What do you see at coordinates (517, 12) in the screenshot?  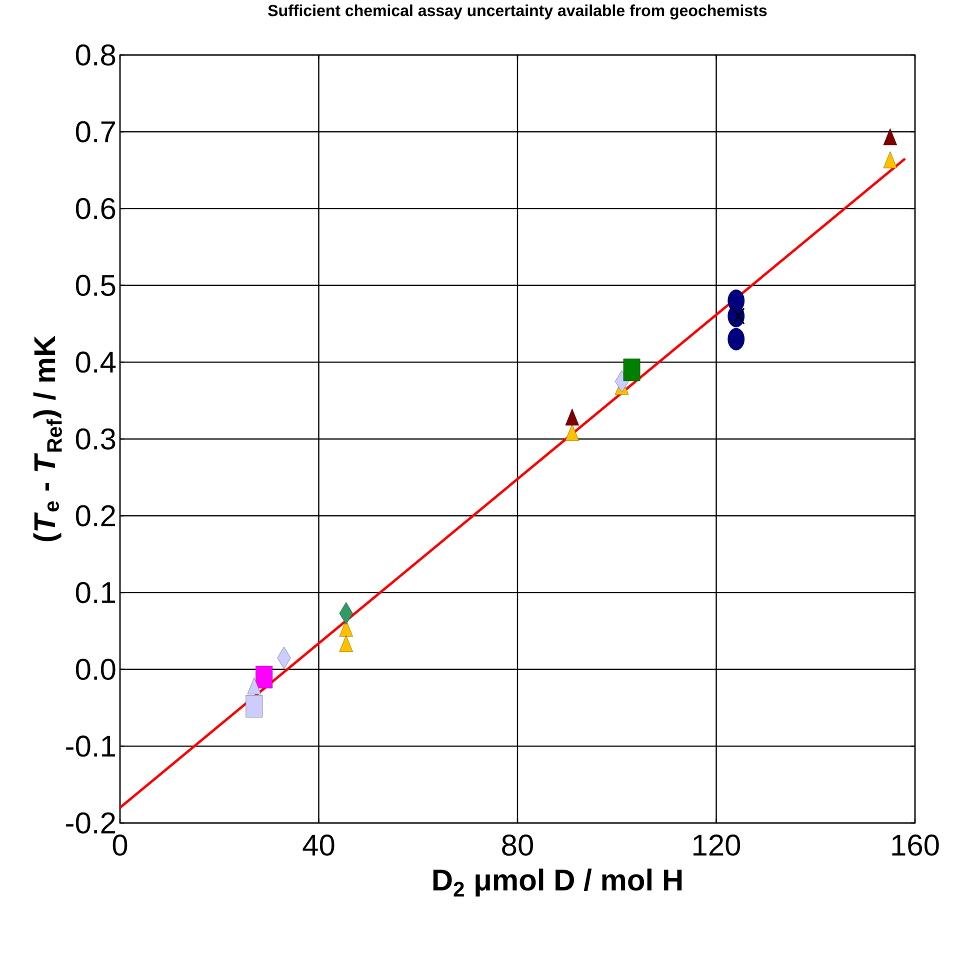 I see `chart-title: Sufficient chemical assay uncertainty available from geochemists` at bounding box center [517, 12].